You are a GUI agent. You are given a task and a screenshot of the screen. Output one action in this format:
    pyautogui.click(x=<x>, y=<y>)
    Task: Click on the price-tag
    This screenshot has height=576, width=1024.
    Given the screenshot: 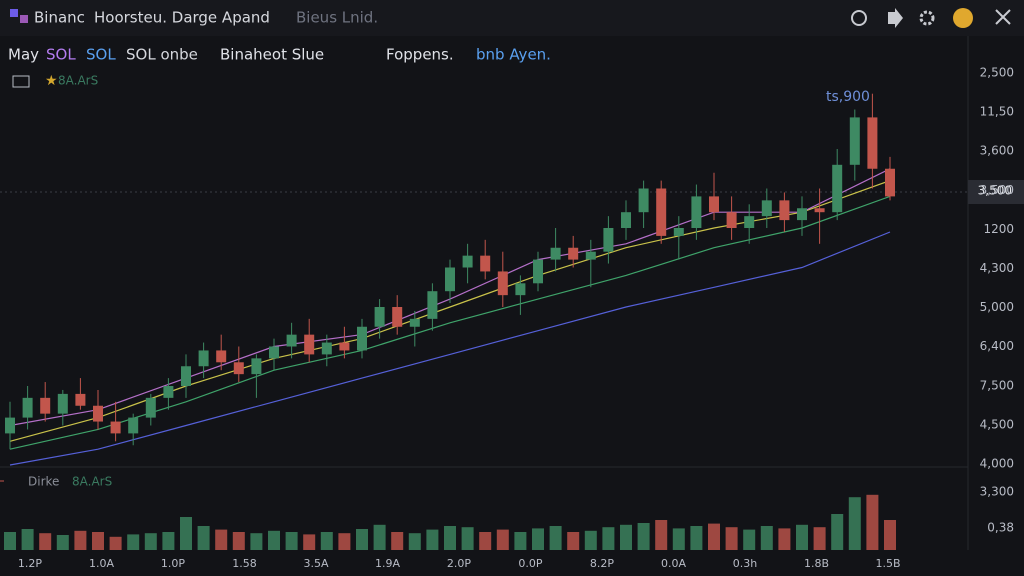 What is the action you would take?
    pyautogui.click(x=996, y=192)
    